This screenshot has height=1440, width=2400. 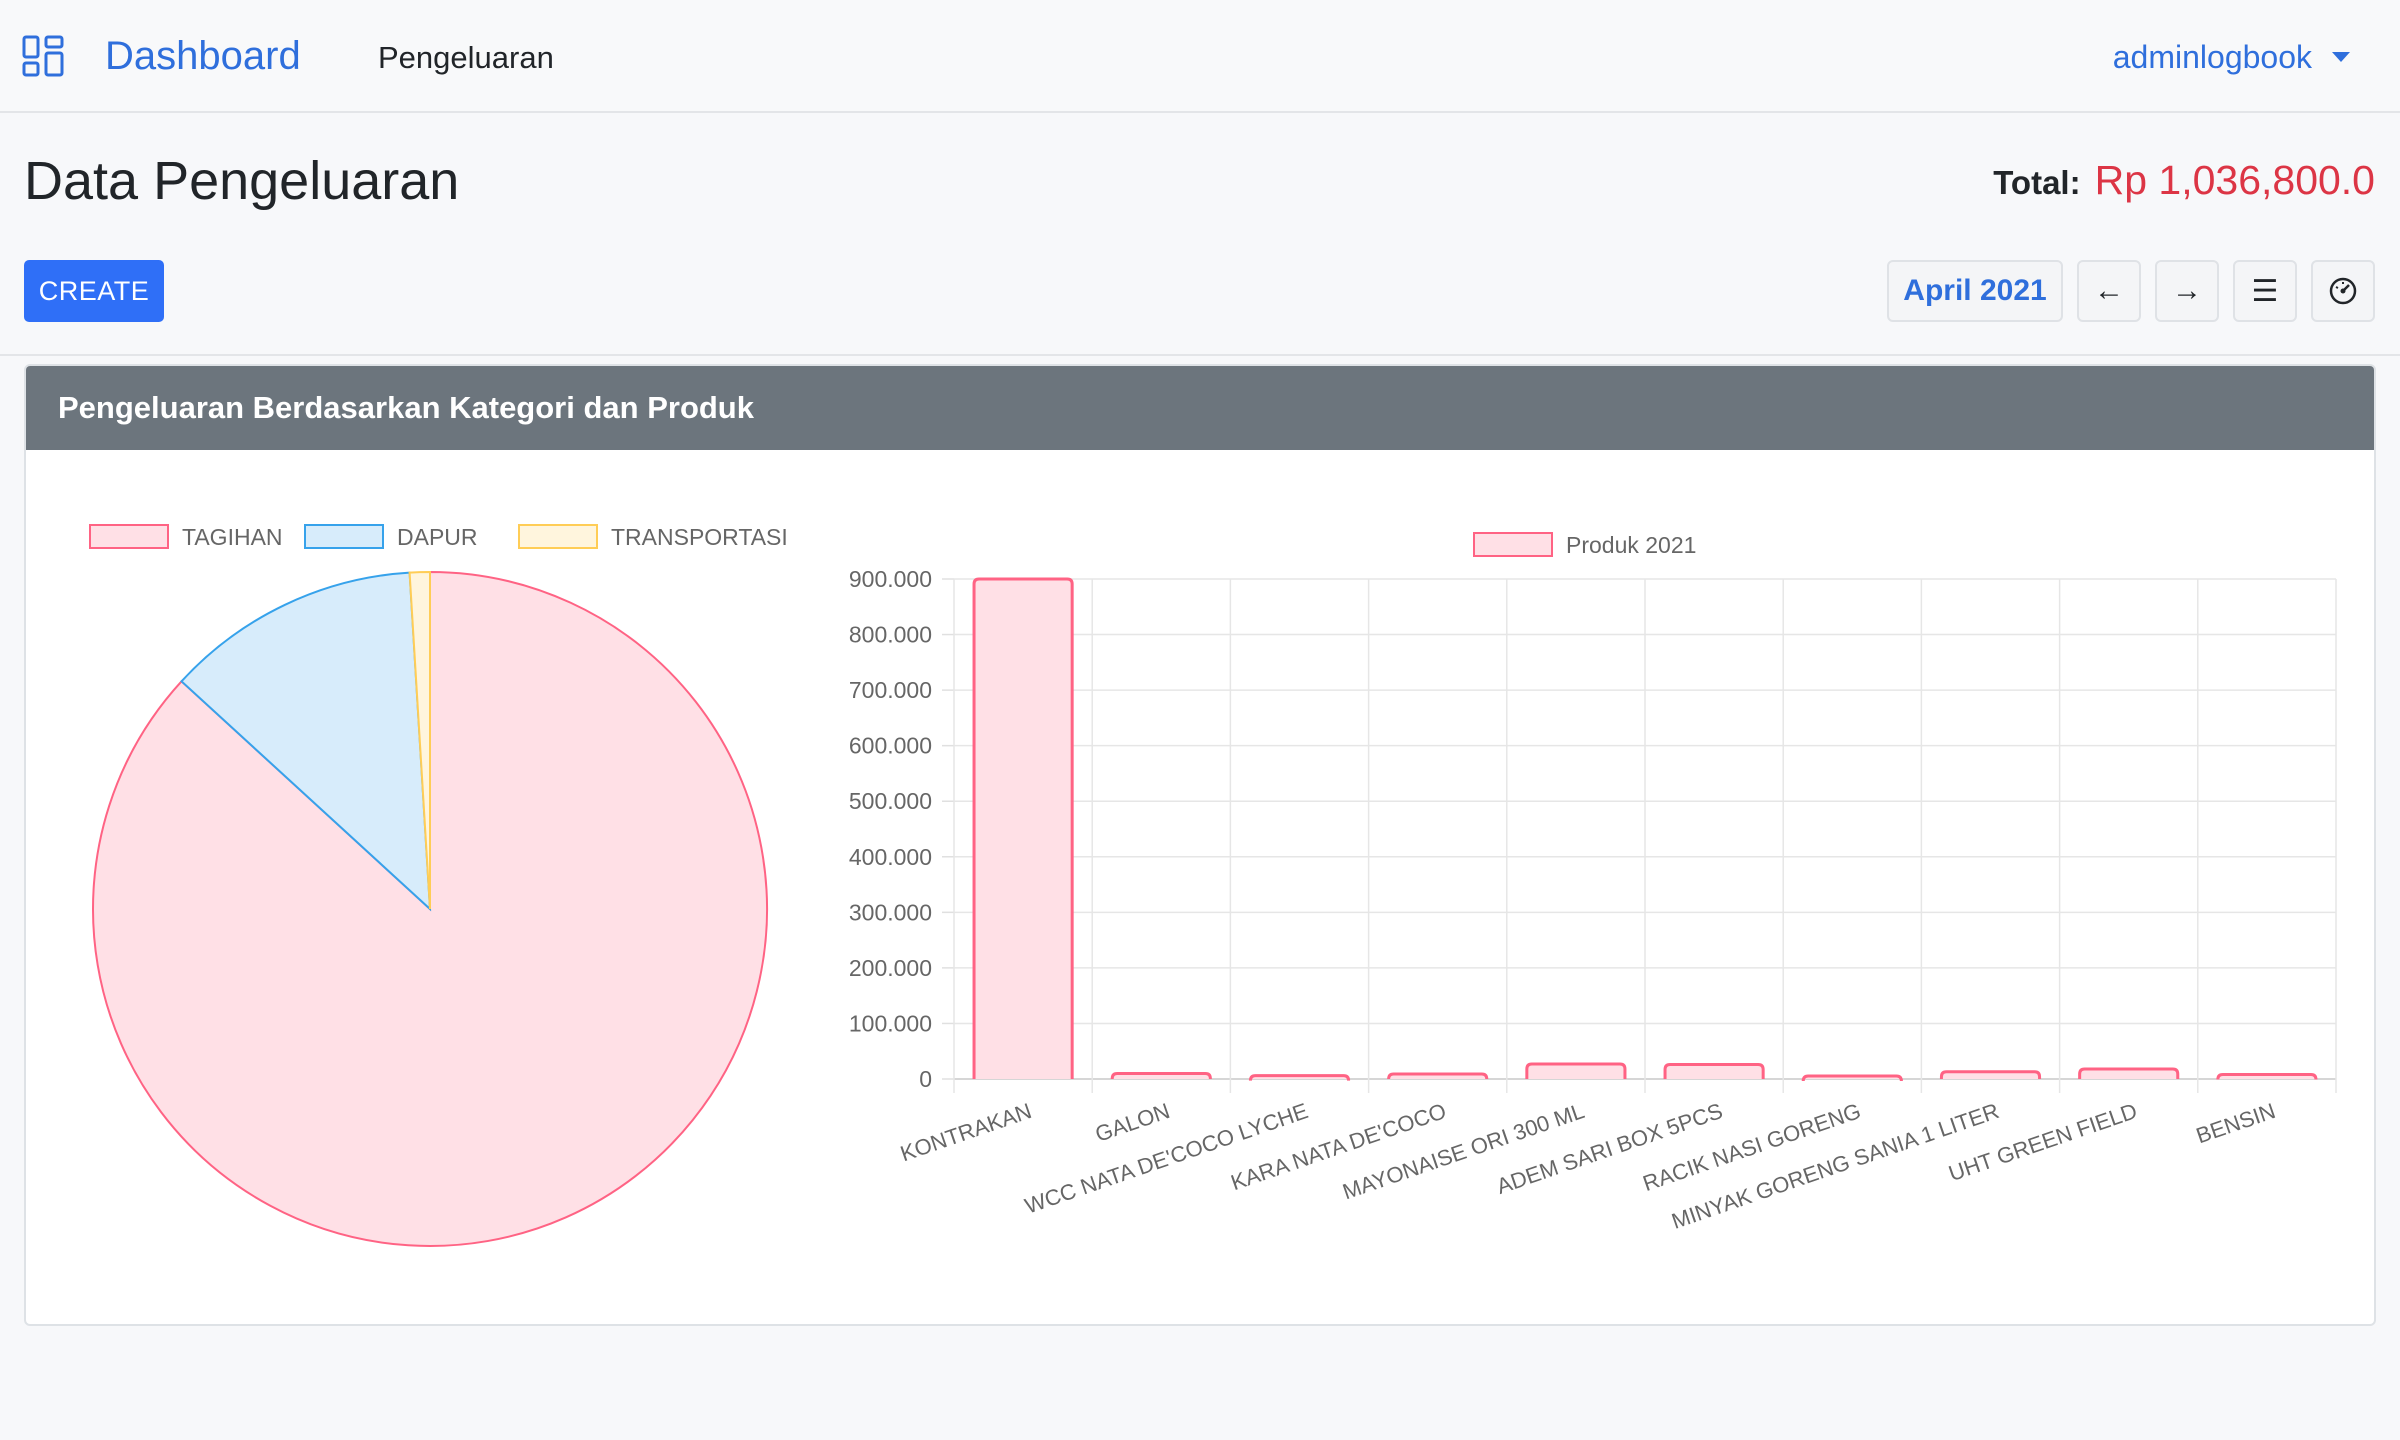 I want to click on x-tick-label: BENSIN, so click(x=2236, y=1123).